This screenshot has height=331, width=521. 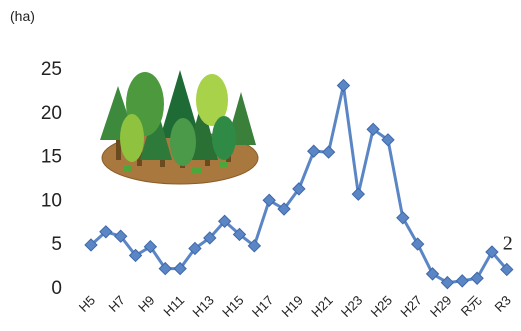 I want to click on y-tick-label: 0, so click(x=56, y=288).